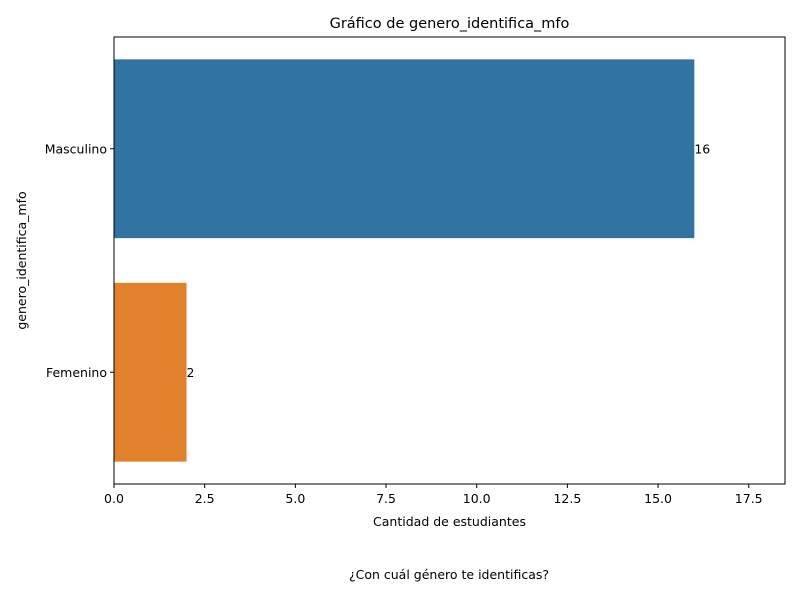 Image resolution: width=800 pixels, height=600 pixels. I want to click on data-label-femenino: 2, so click(191, 372).